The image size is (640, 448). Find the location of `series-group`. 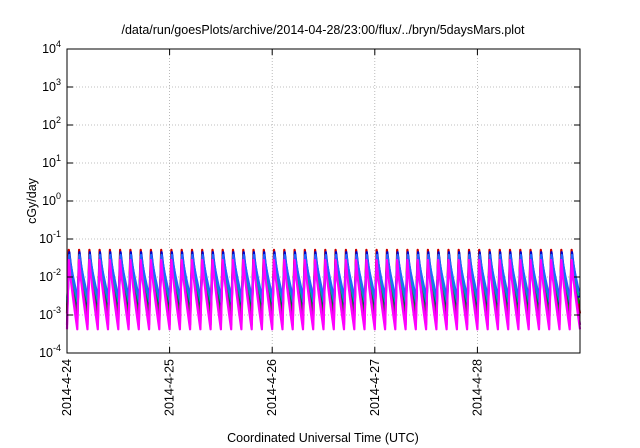

series-group is located at coordinates (323, 289).